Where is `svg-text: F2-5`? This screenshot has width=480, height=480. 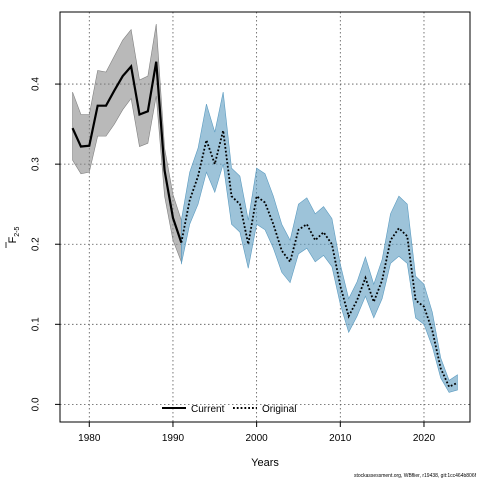 svg-text: F2-5 is located at coordinates (14, 234).